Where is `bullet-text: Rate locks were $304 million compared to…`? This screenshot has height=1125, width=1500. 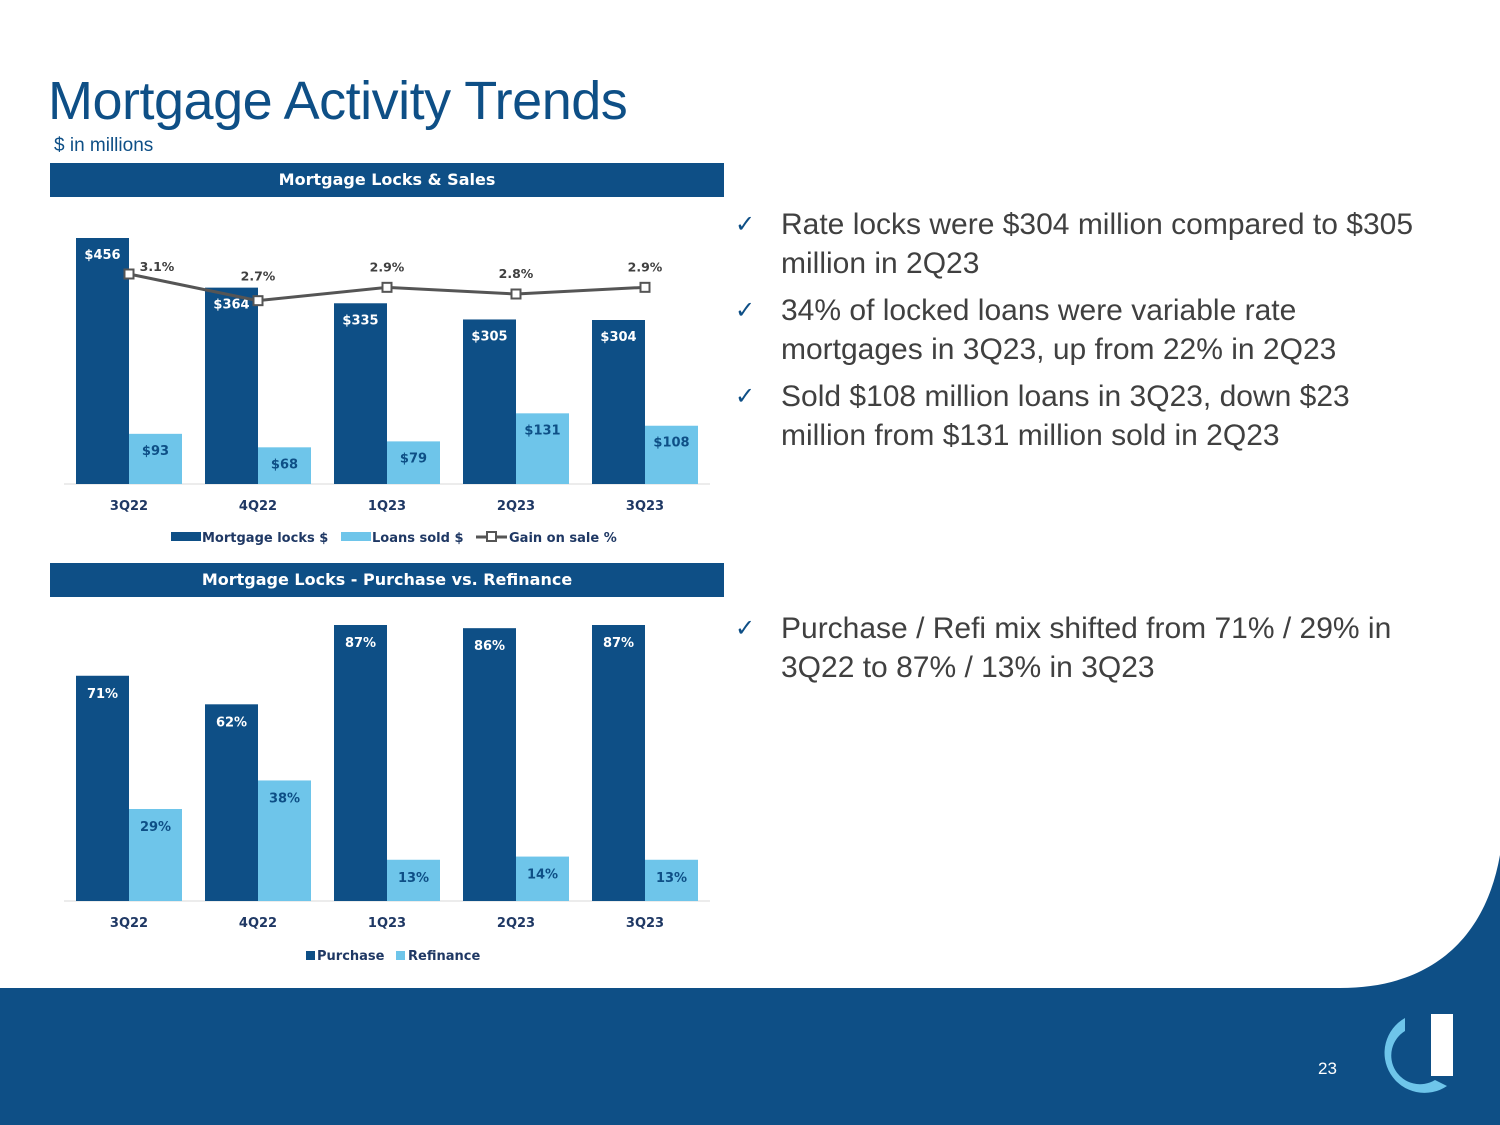 bullet-text: Rate locks were $304 million compared to… is located at coordinates (1097, 244).